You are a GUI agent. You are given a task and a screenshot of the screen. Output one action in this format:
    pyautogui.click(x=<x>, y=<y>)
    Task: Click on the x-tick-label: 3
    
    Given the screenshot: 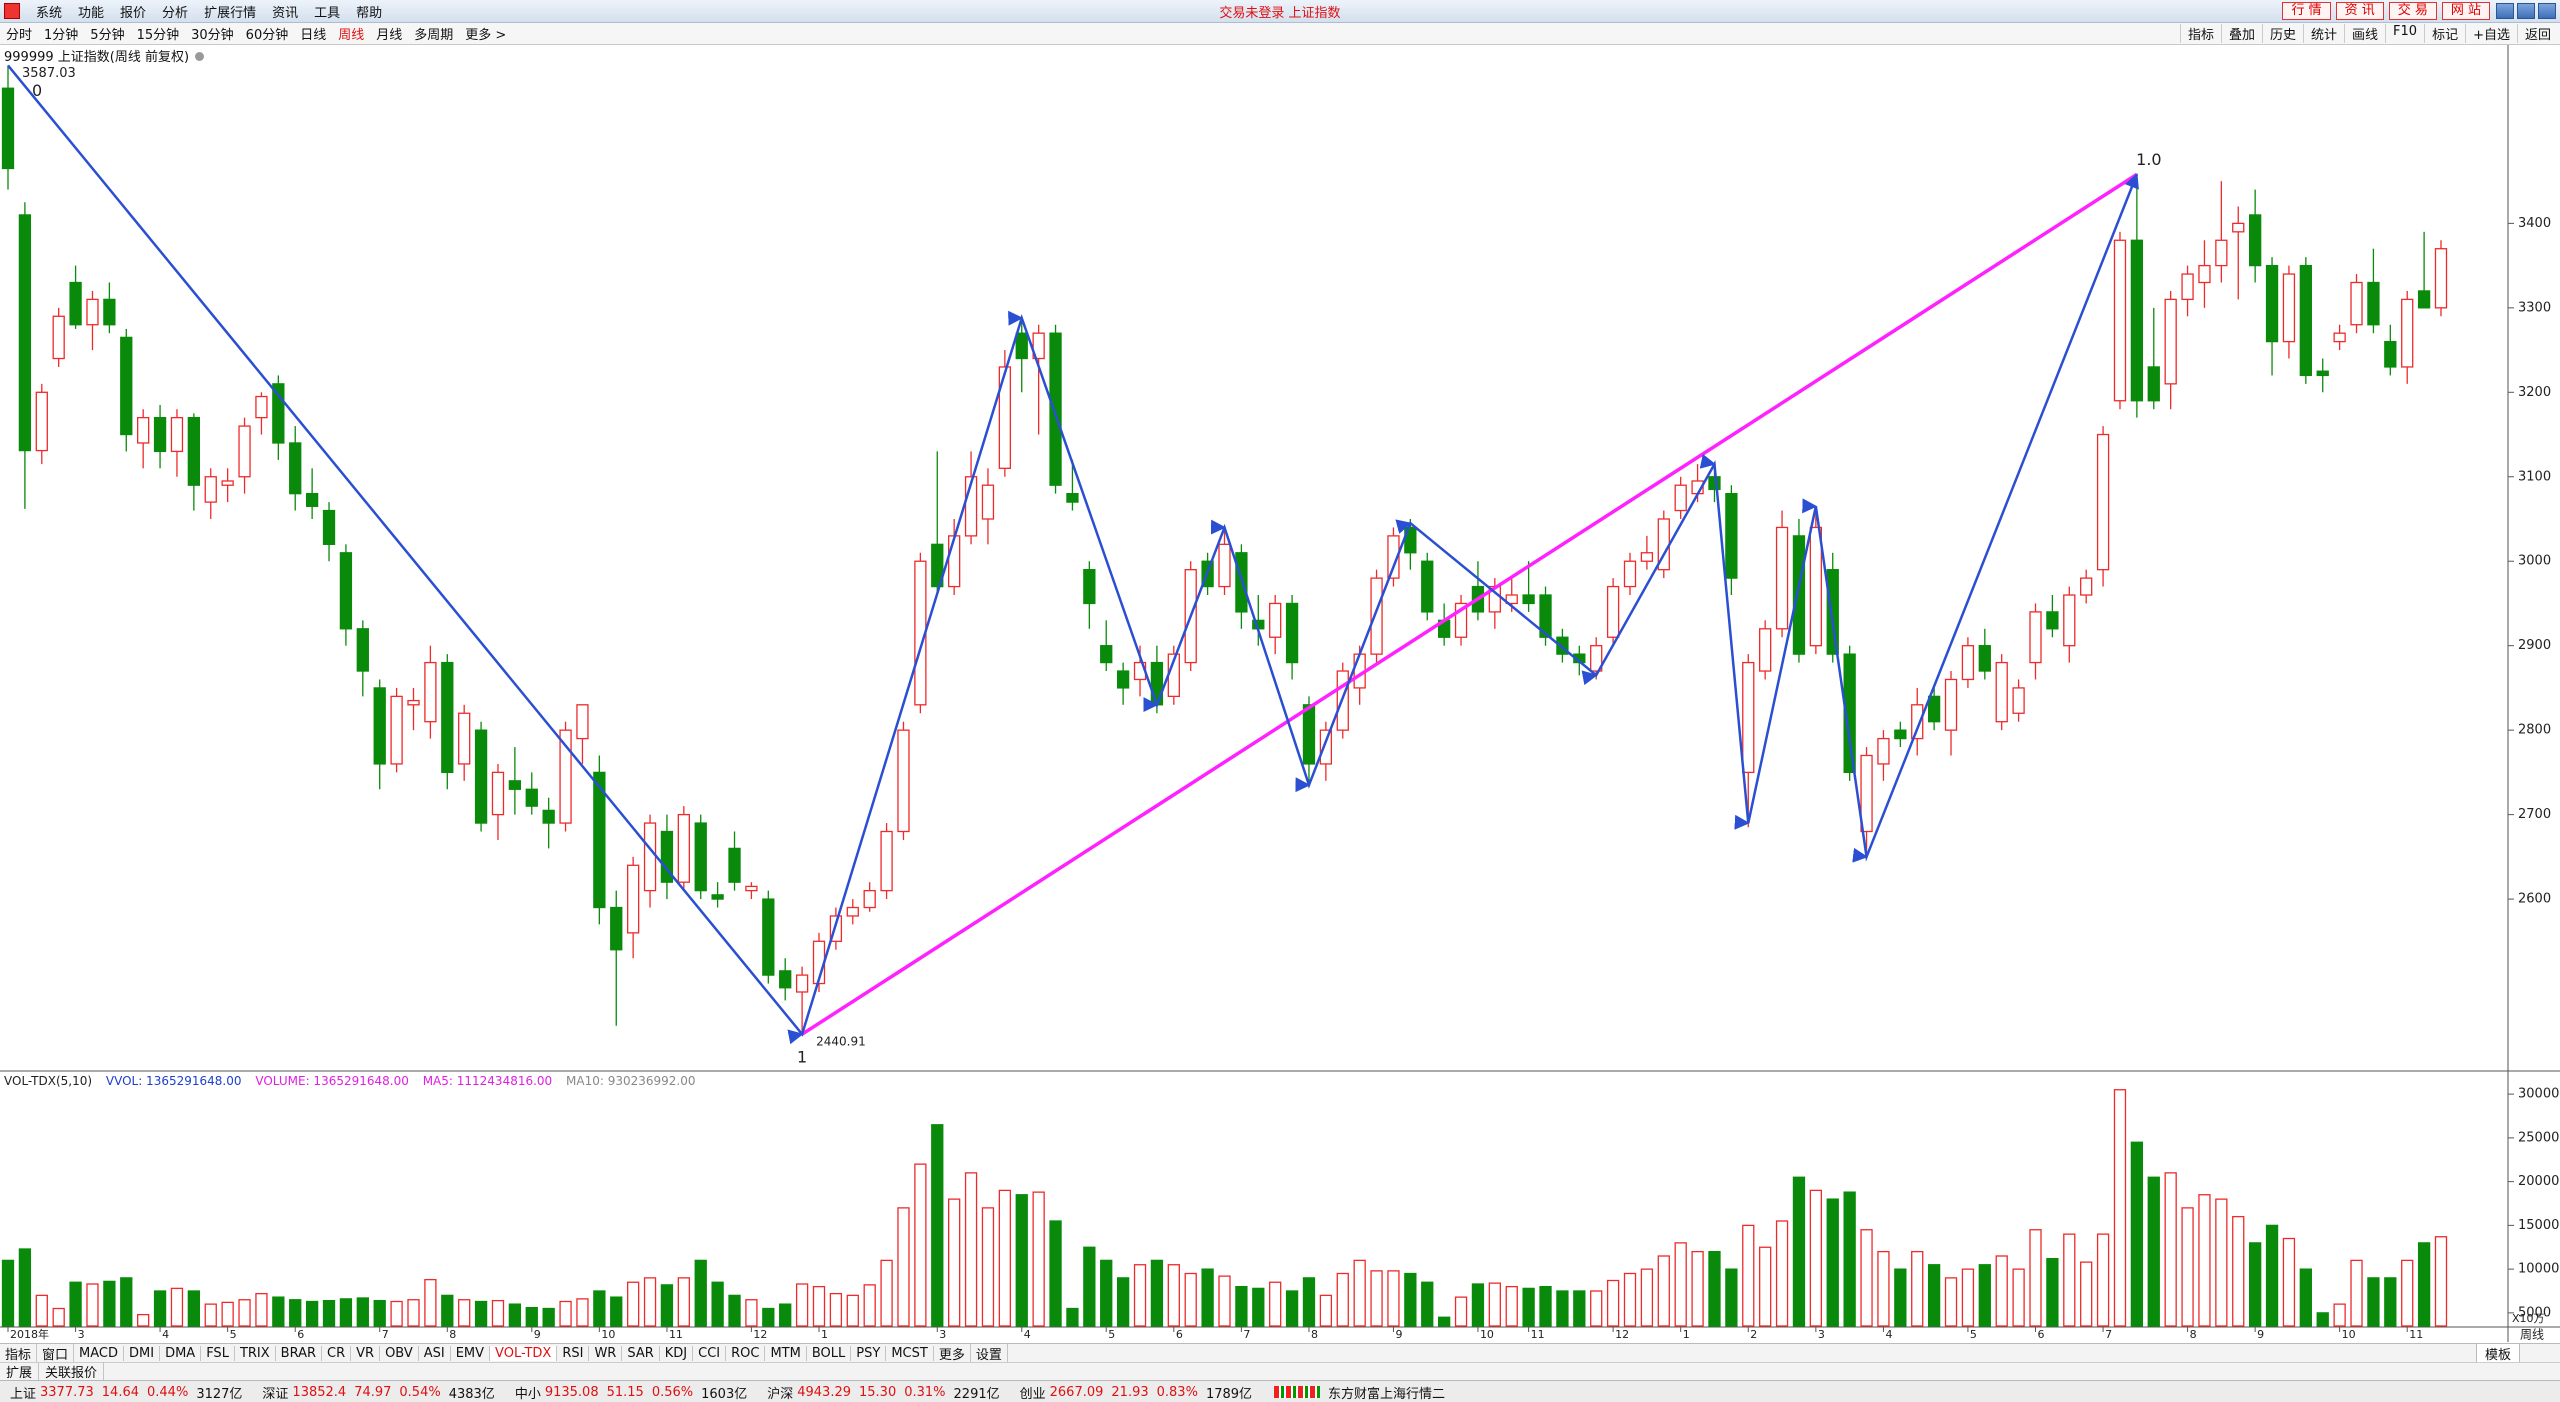 What is the action you would take?
    pyautogui.click(x=81, y=1334)
    